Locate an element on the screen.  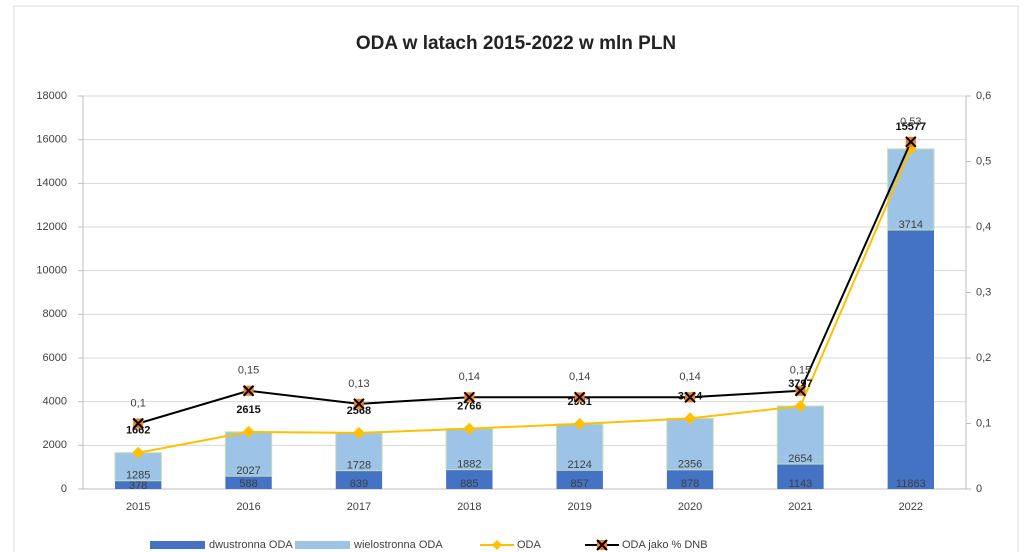
total-label: 2766 is located at coordinates (469, 407).